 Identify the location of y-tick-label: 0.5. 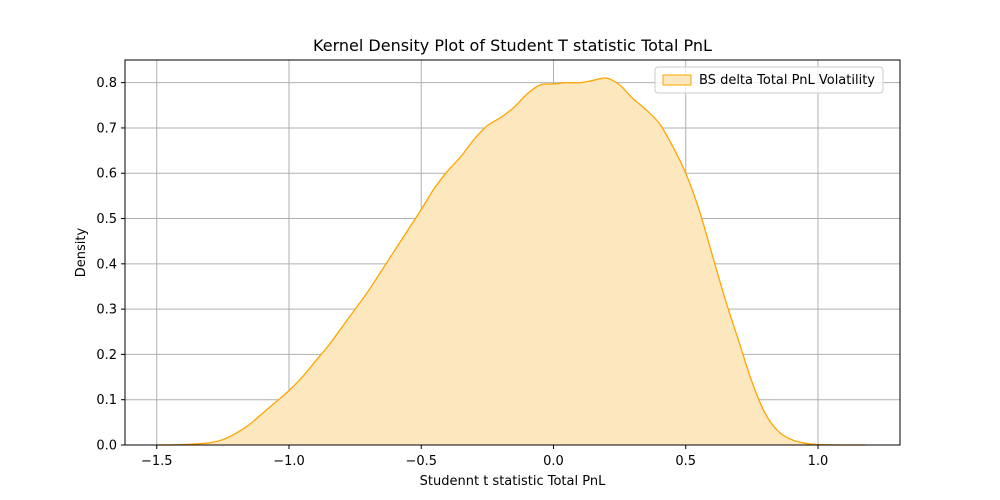
(106, 219).